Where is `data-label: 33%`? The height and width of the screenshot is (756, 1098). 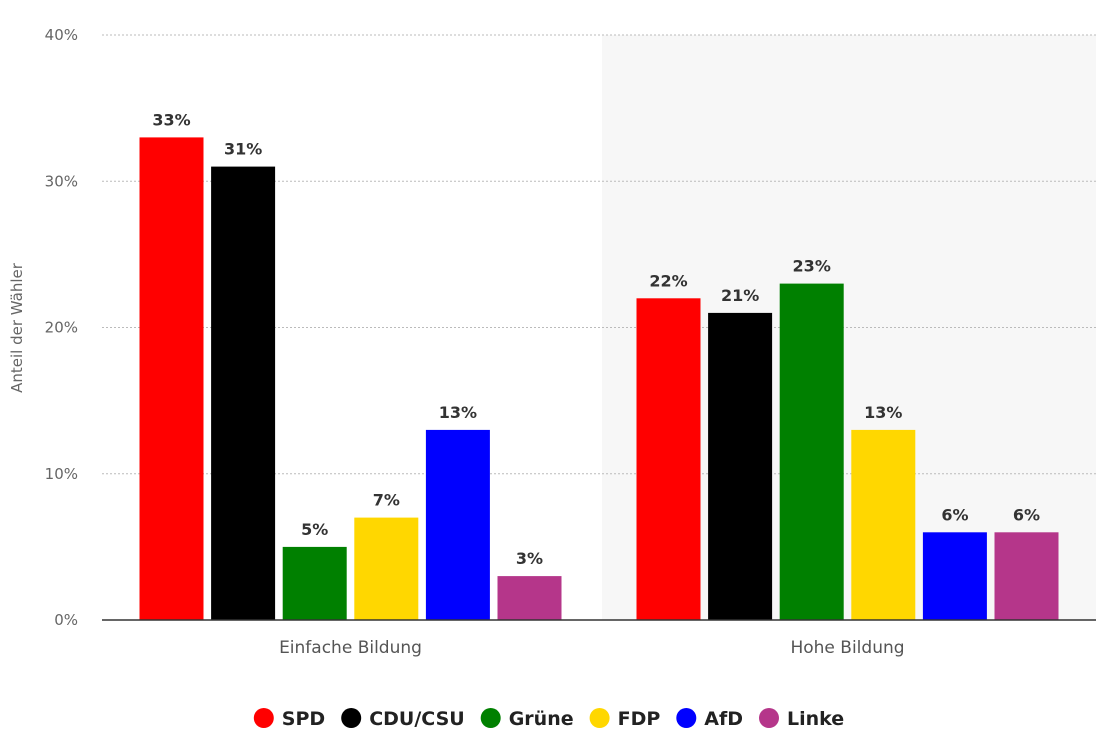 data-label: 33% is located at coordinates (171, 119).